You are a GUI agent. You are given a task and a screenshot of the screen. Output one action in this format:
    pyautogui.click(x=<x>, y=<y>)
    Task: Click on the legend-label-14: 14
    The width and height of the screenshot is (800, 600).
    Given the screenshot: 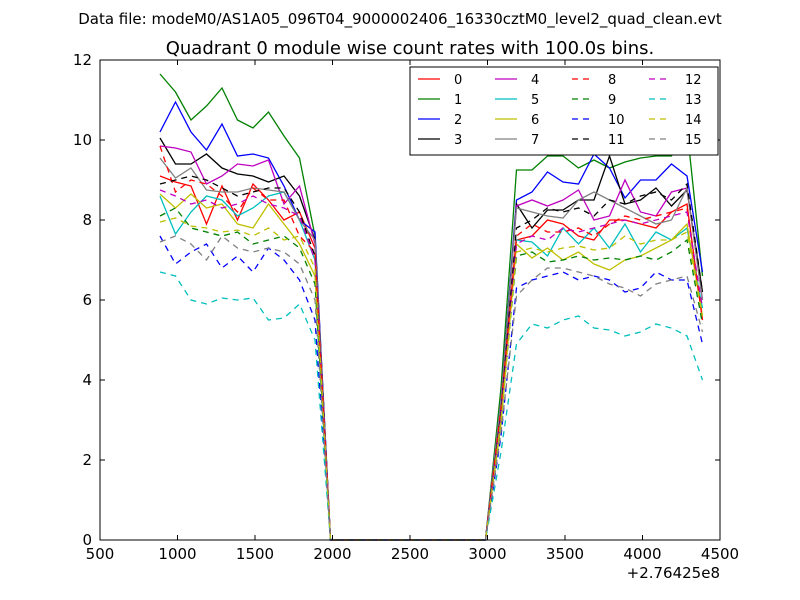 What is the action you would take?
    pyautogui.click(x=693, y=120)
    